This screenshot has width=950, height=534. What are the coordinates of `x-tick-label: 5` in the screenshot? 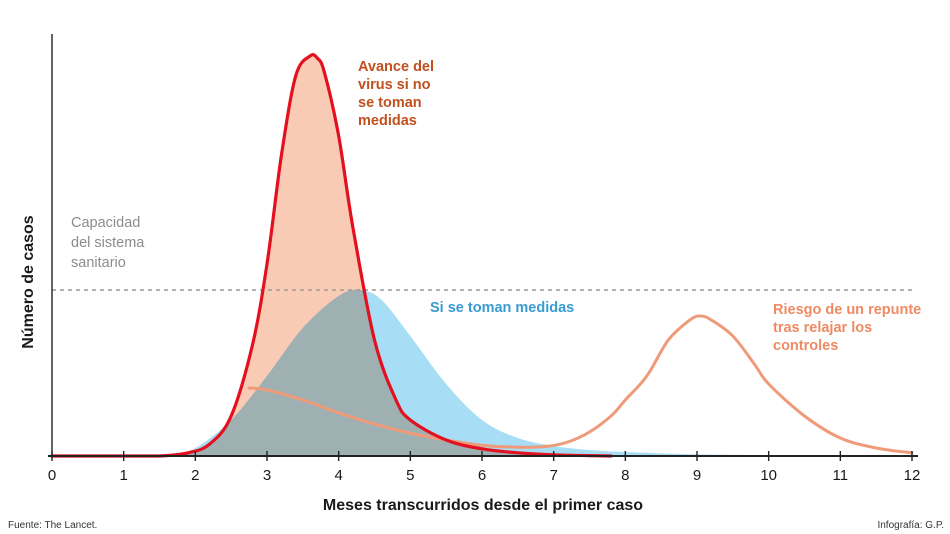 It's located at (410, 475).